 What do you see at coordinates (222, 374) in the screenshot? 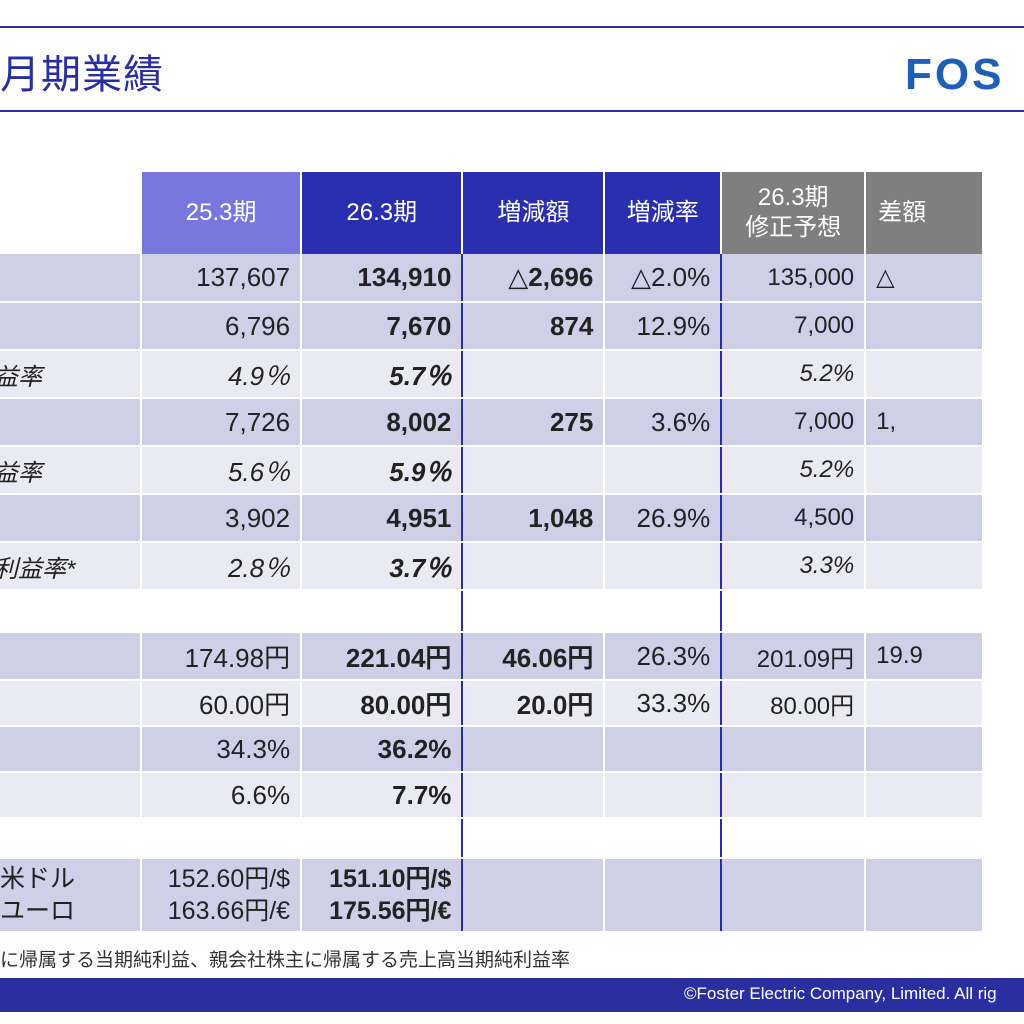
I see `cell-25-3: 4.9％` at bounding box center [222, 374].